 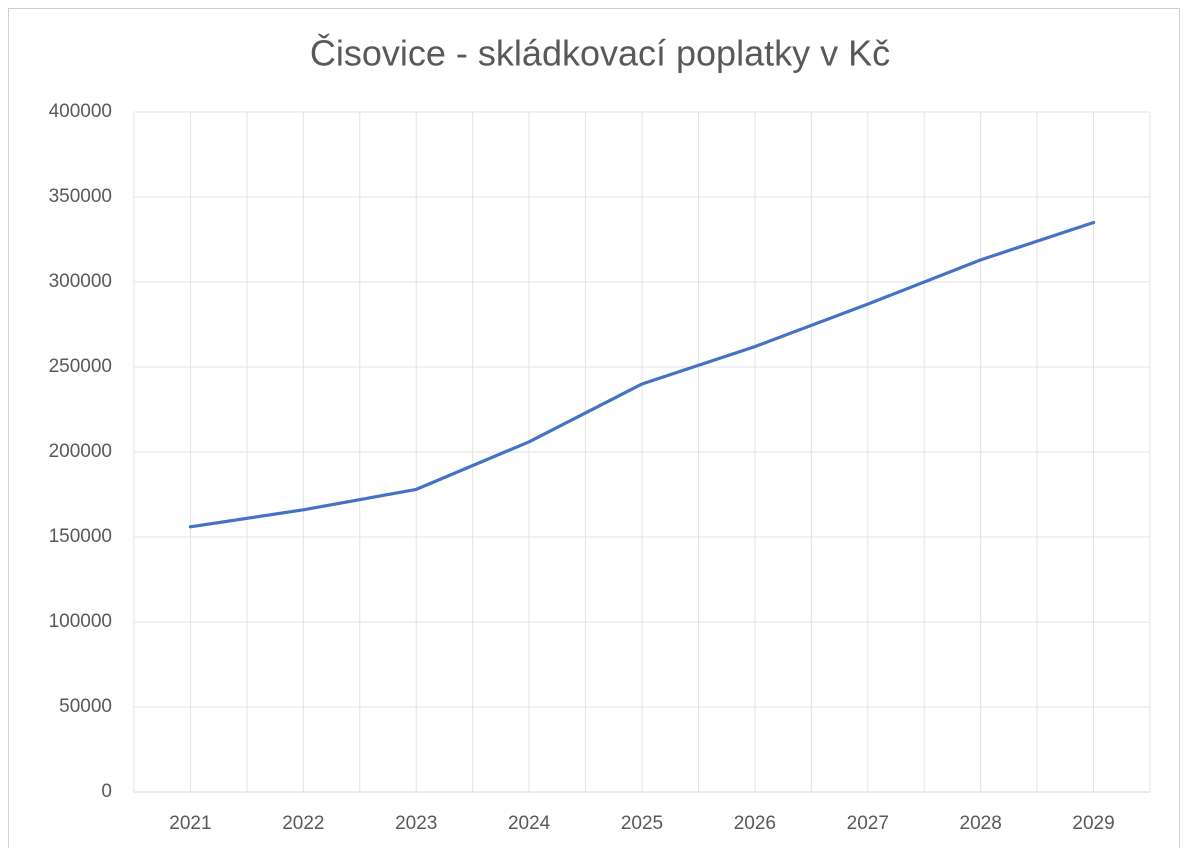 I want to click on y-tick-label: 400000, so click(x=80, y=111).